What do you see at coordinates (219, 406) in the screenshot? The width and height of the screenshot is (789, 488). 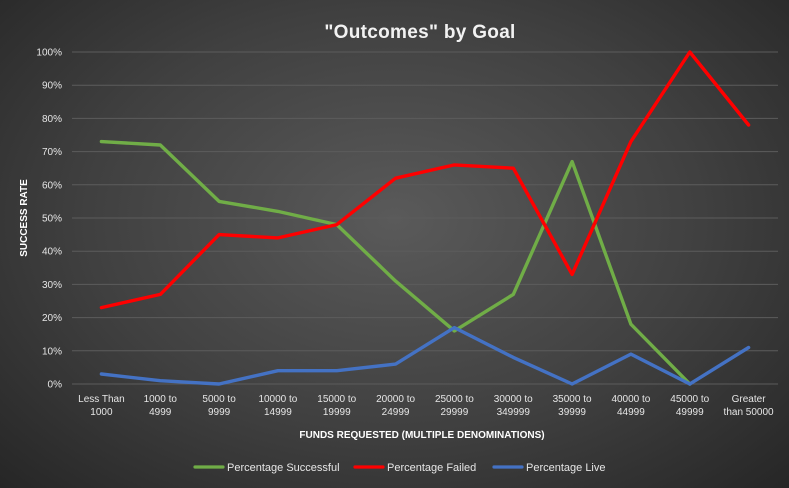 I see `x-tick-label: 5000 to 9999` at bounding box center [219, 406].